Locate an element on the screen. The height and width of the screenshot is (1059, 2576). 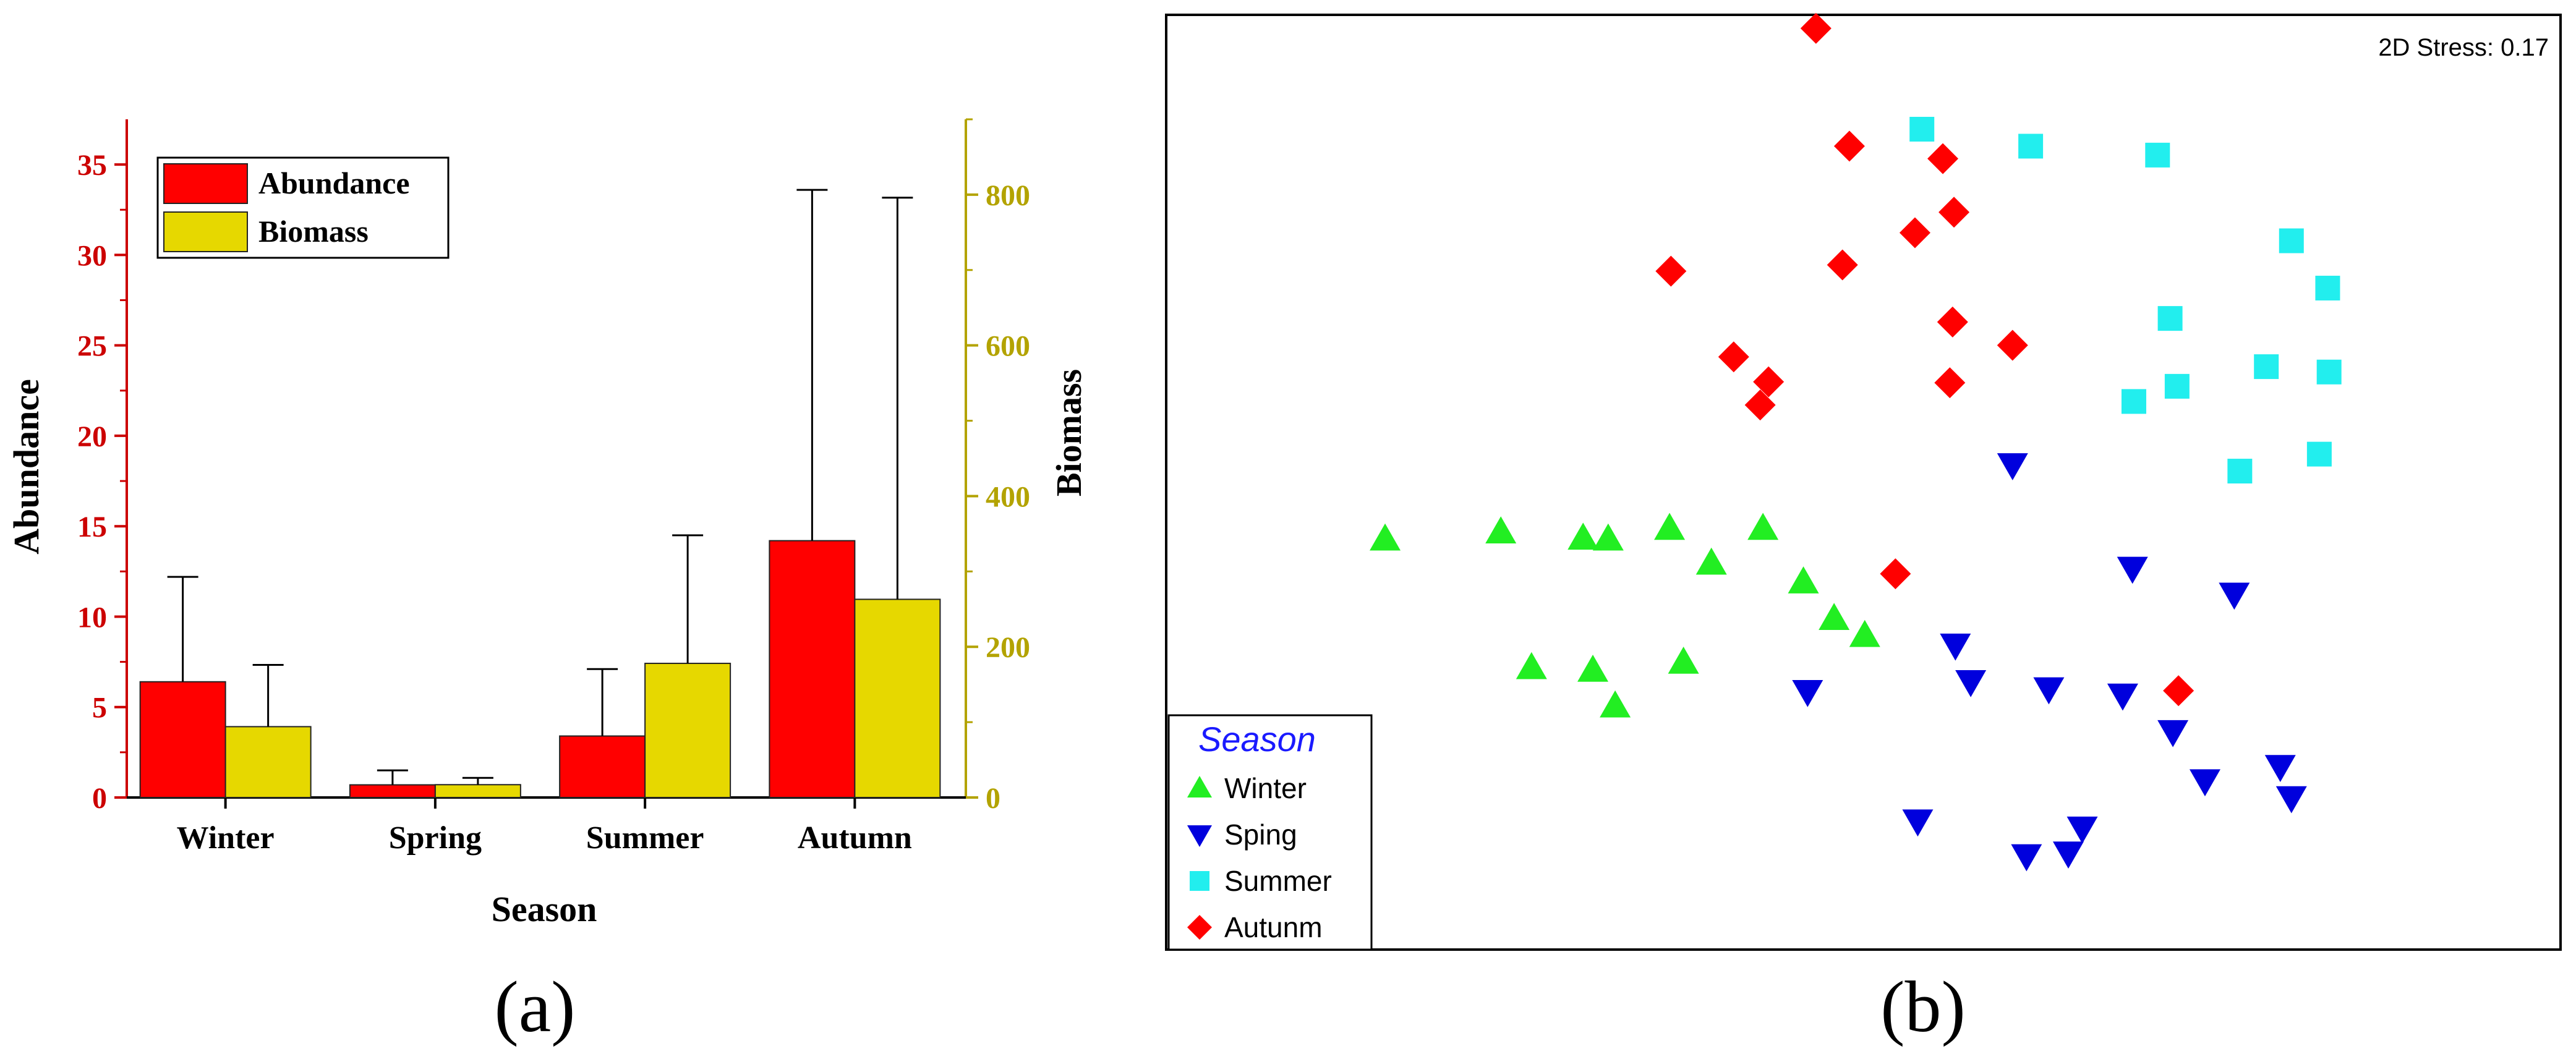
left-tick-label: 25 is located at coordinates (92, 346).